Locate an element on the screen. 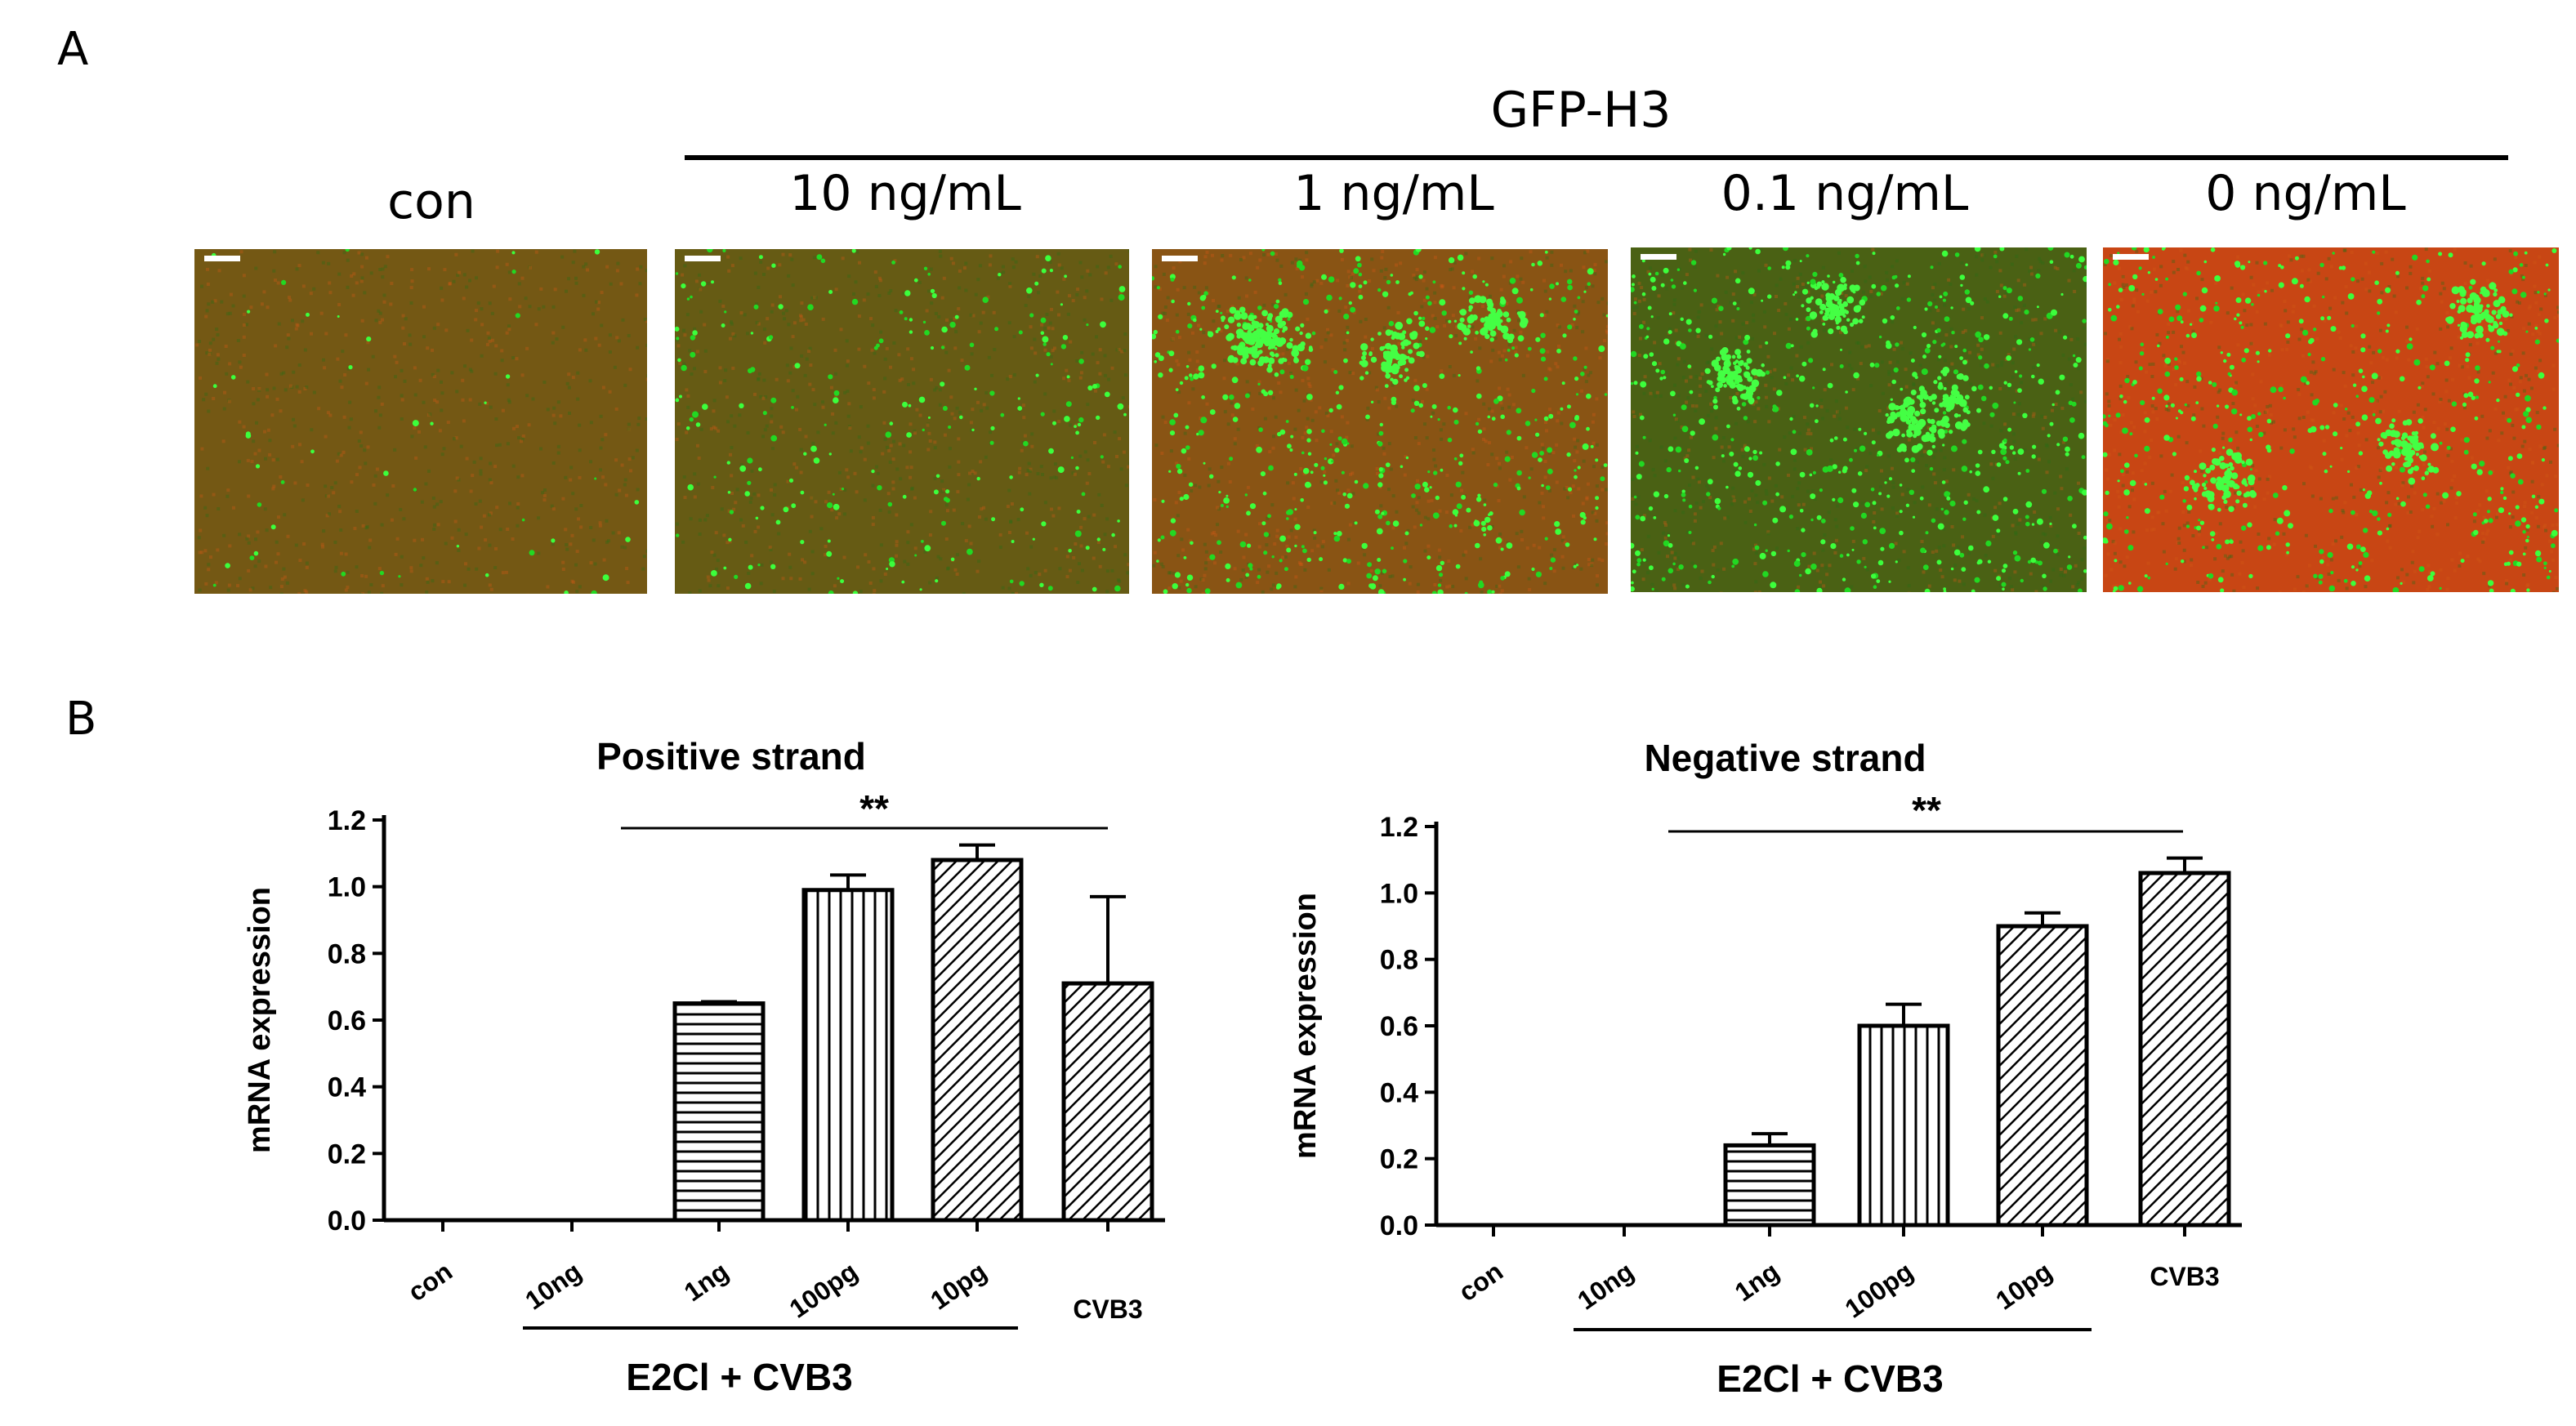  image-label-con: con is located at coordinates (431, 201).